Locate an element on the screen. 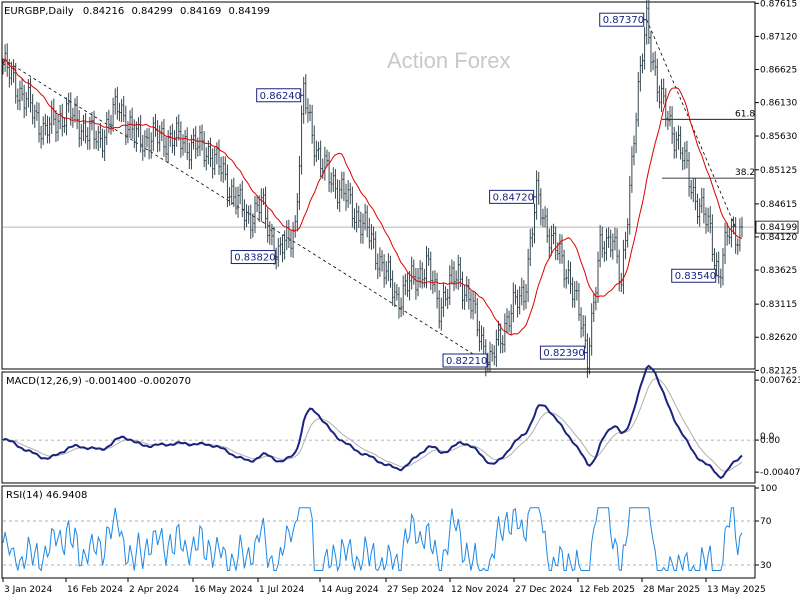 Image resolution: width=800 pixels, height=600 pixels. pivot-label: 0.86240 is located at coordinates (280, 95).